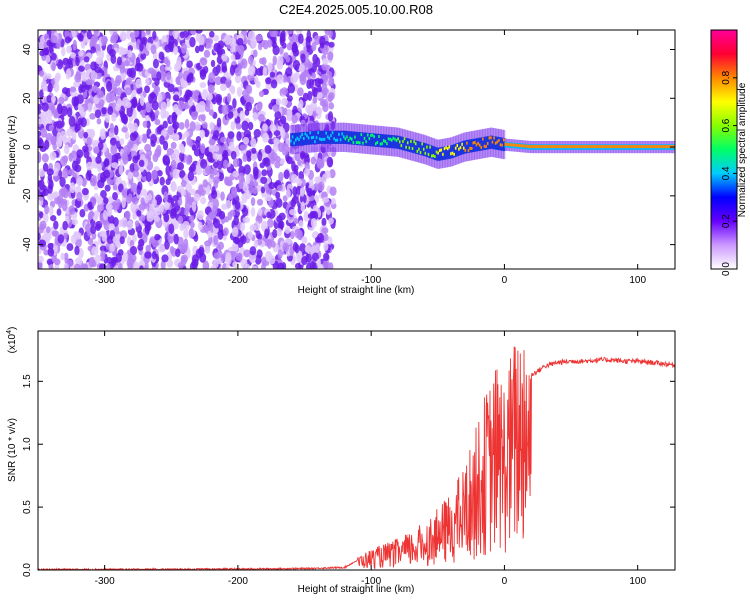 Image resolution: width=750 pixels, height=600 pixels. I want to click on spectrogram-x-axis-label: Height of straight line (km), so click(356, 290).